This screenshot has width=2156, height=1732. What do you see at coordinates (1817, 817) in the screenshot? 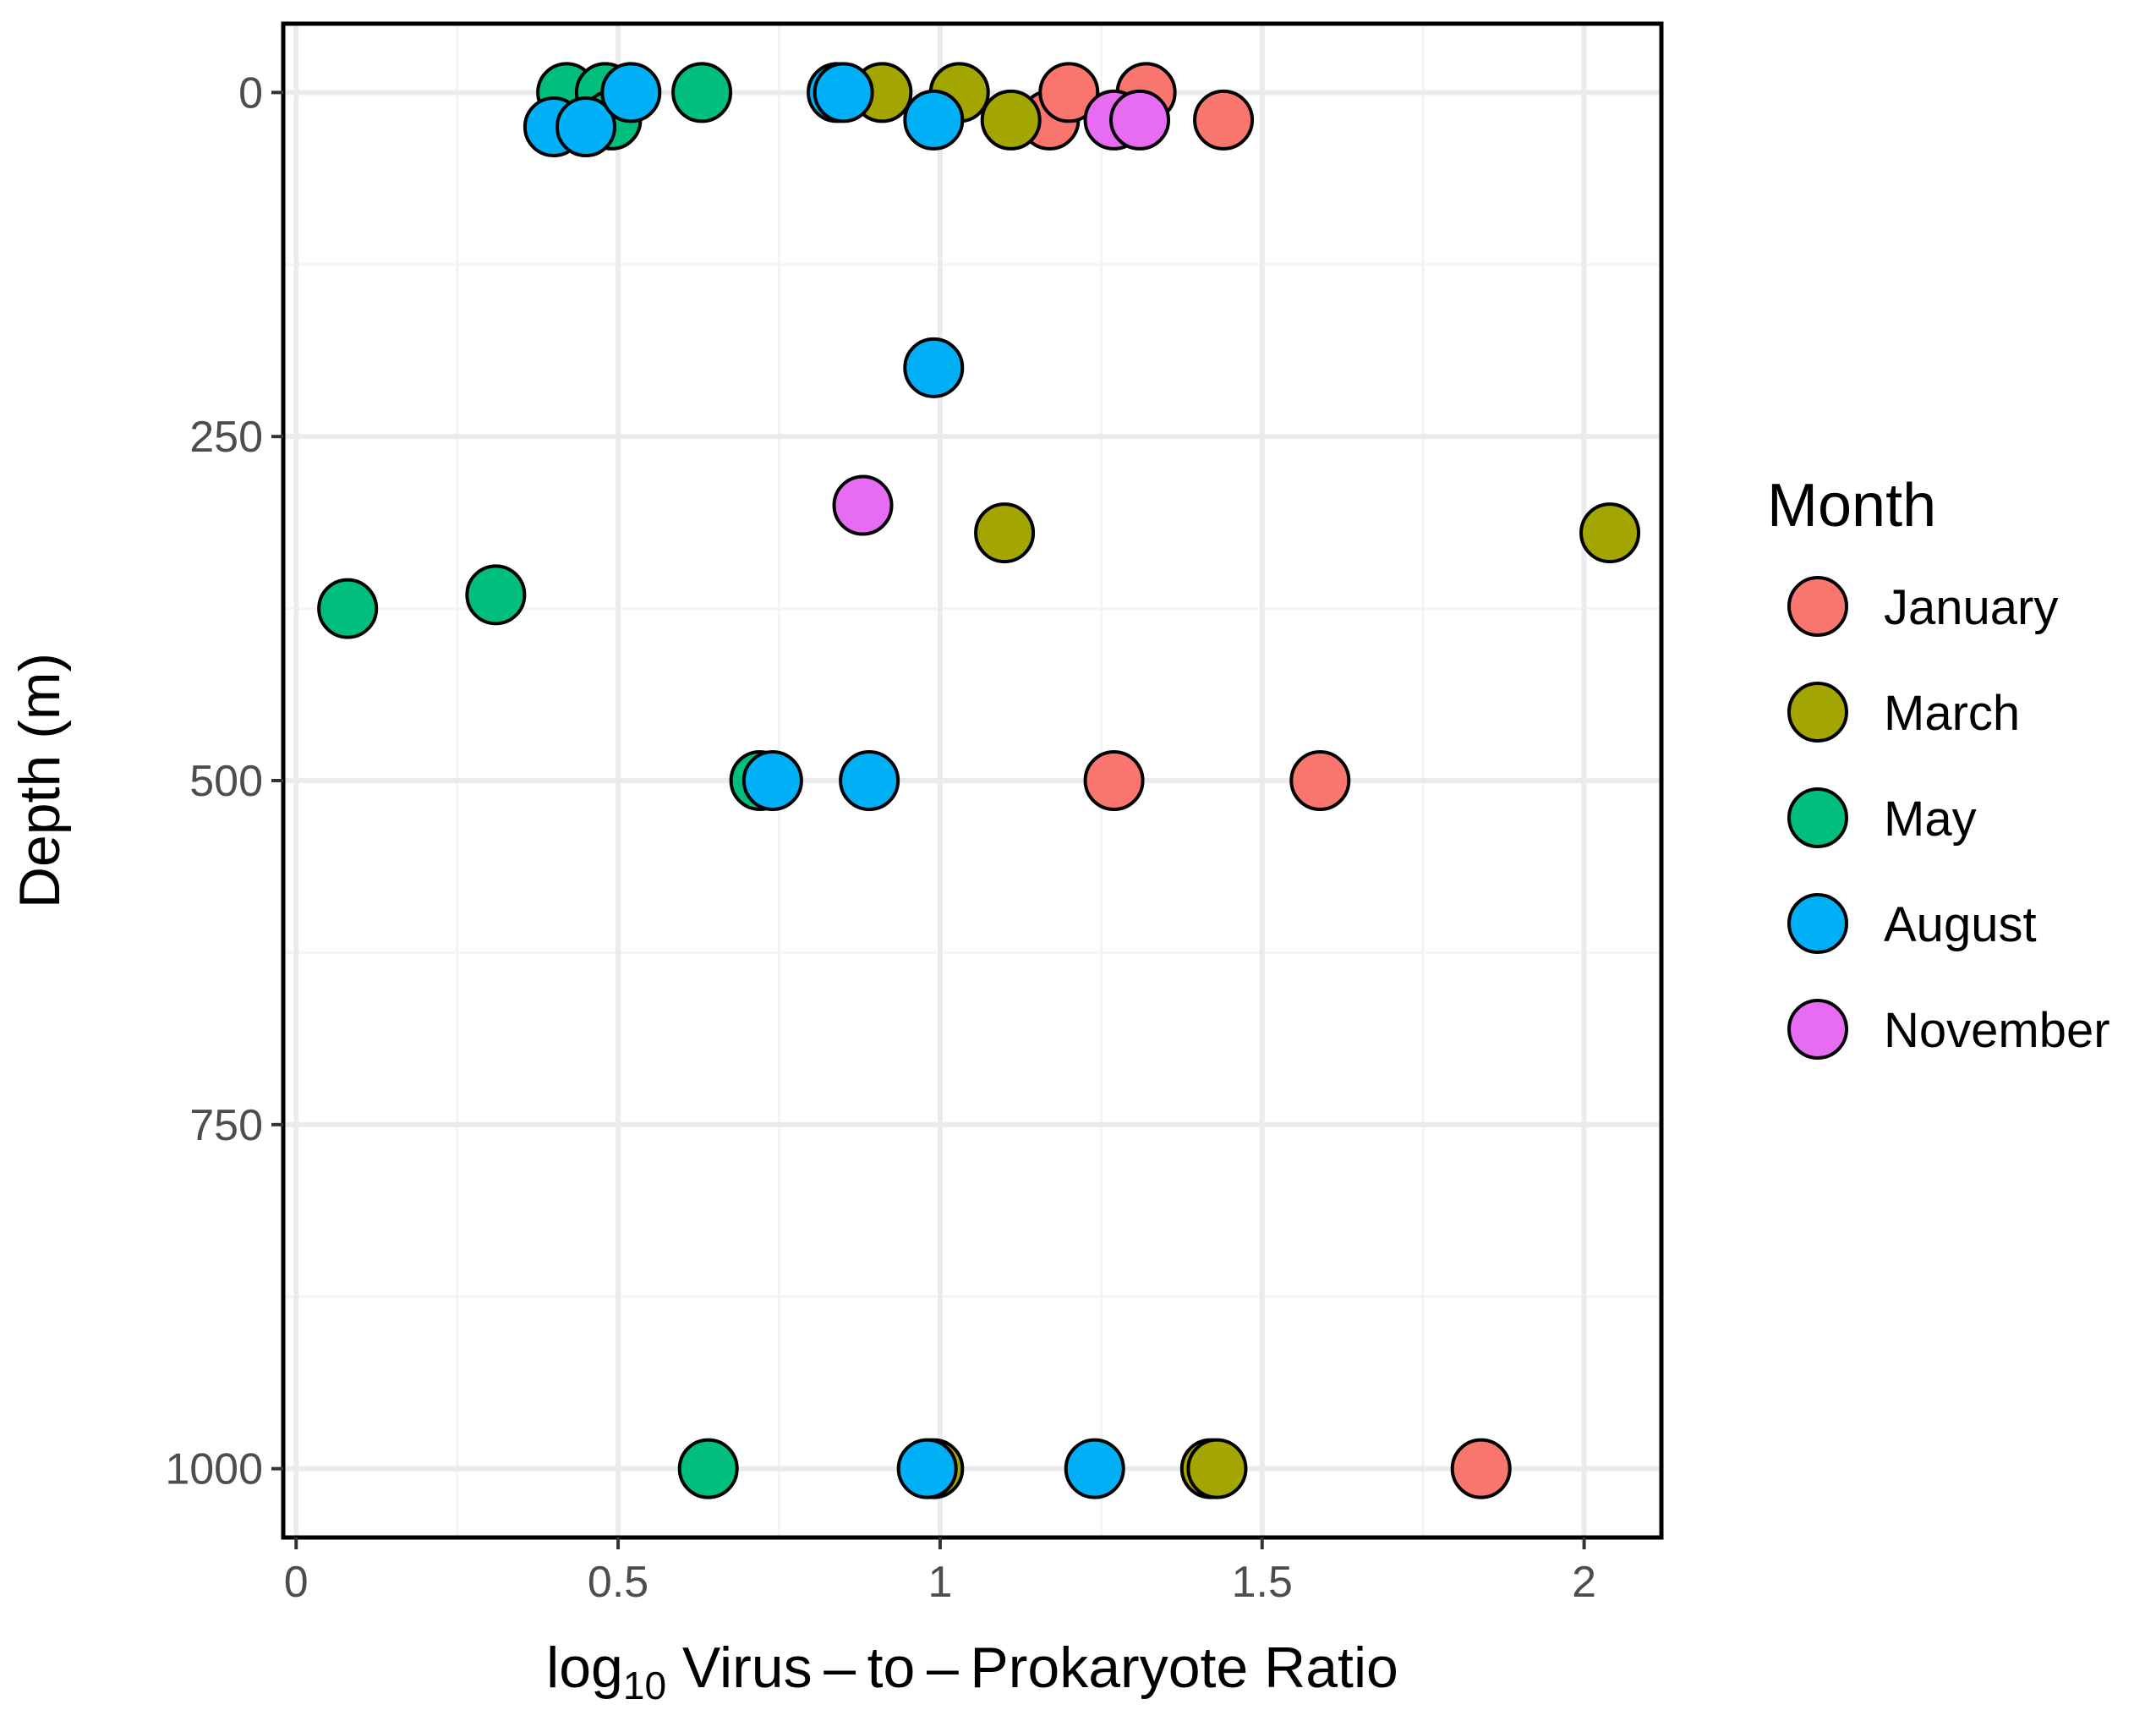
I see `legend-key-may` at bounding box center [1817, 817].